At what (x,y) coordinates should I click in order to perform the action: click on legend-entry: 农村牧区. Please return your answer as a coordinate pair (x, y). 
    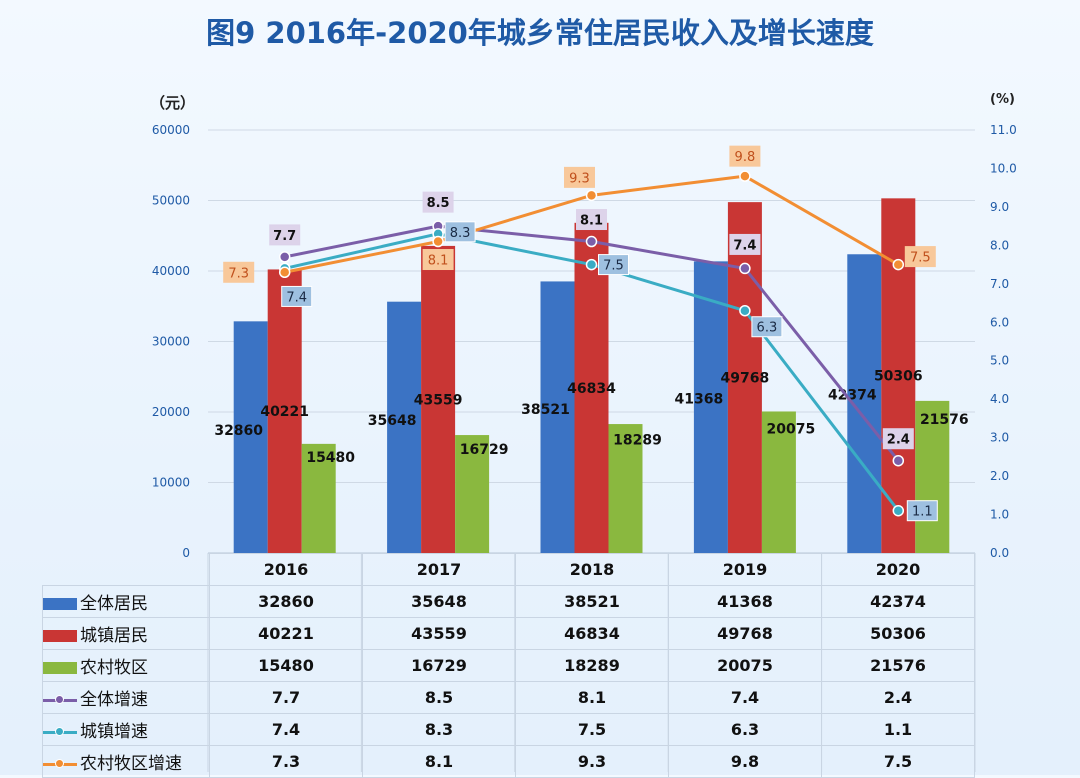
    Looking at the image, I should click on (126, 665).